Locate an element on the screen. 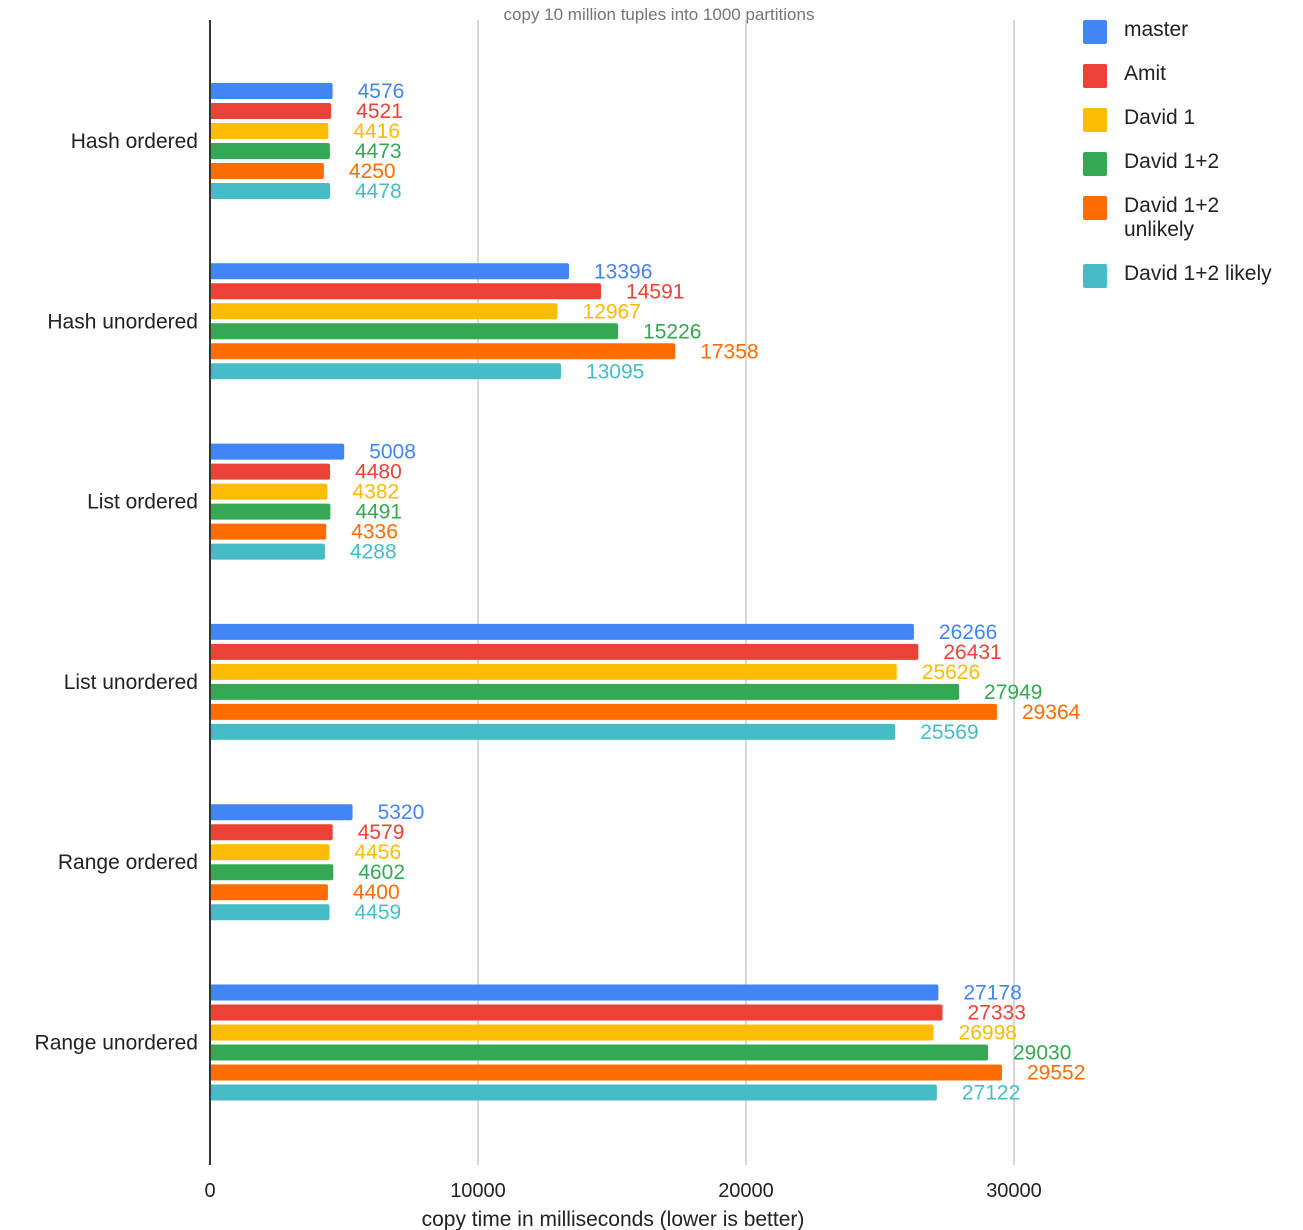 The image size is (1303, 1230). legend-label: David 1+2 likely is located at coordinates (1198, 273).